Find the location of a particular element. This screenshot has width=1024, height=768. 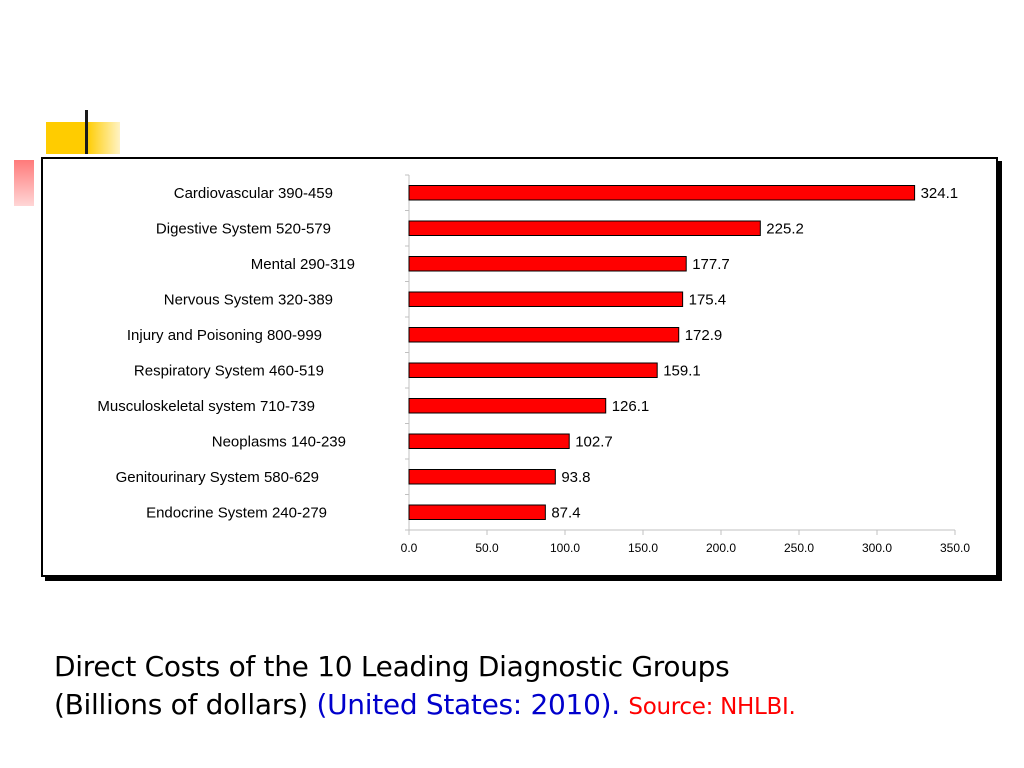

caption-line-2: (Billions of dollars) is located at coordinates (181, 704).